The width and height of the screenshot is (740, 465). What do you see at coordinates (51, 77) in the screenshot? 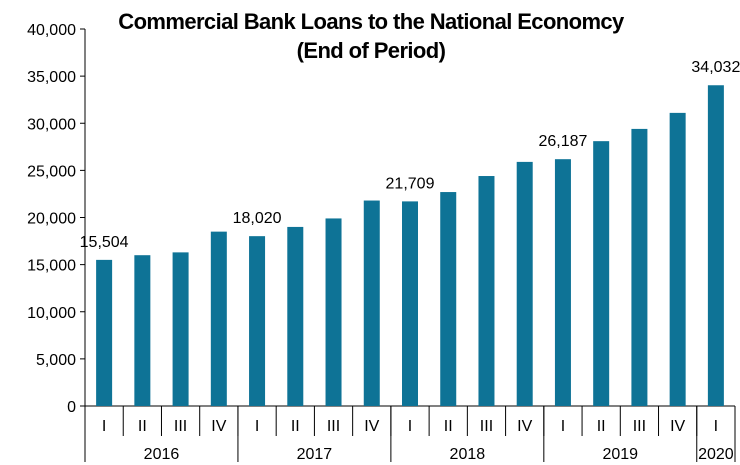
I see `y-tick-label: 35,000` at bounding box center [51, 77].